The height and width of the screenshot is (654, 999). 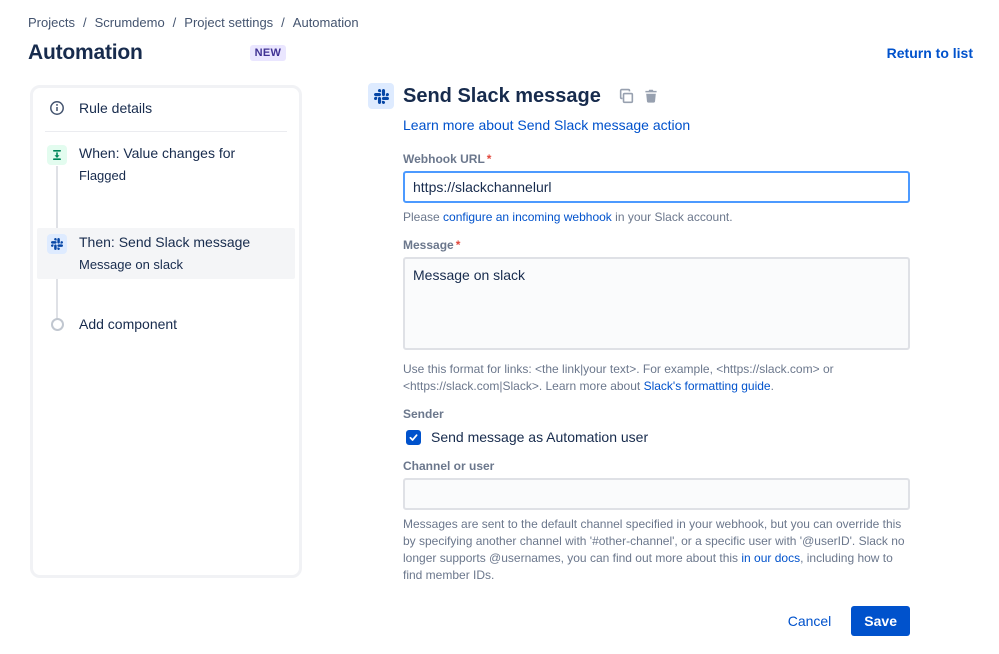 What do you see at coordinates (449, 466) in the screenshot?
I see `channel-or-user-label: Channel or user` at bounding box center [449, 466].